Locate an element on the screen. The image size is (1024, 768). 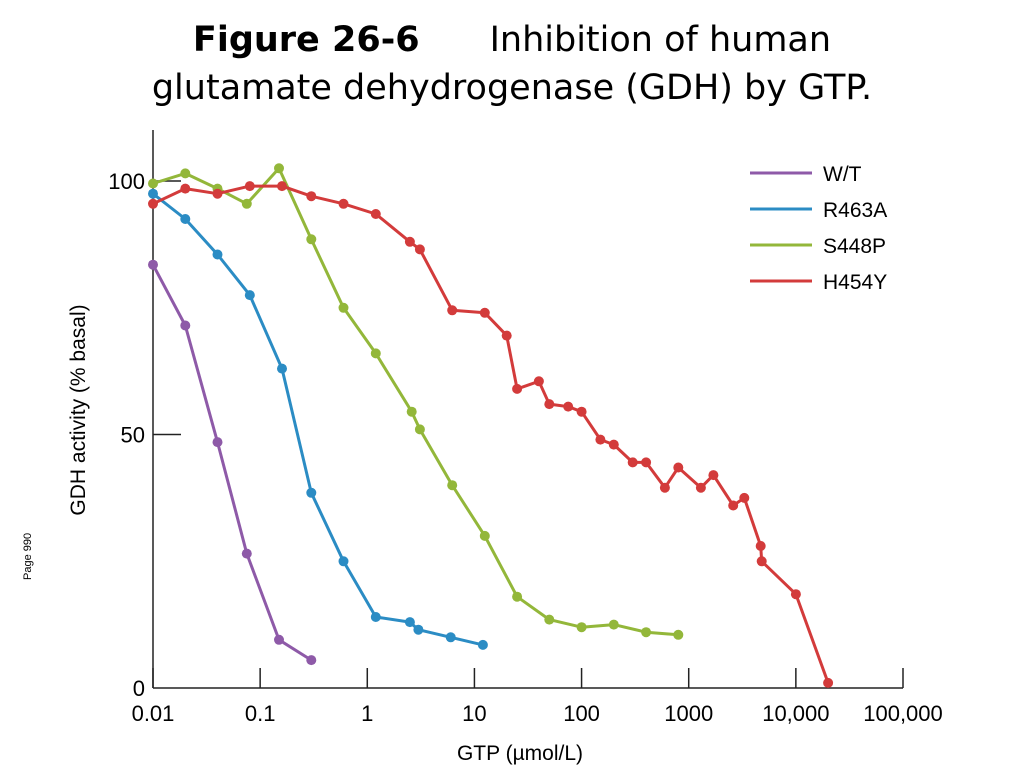
legend-label-s448p: S448P is located at coordinates (854, 246).